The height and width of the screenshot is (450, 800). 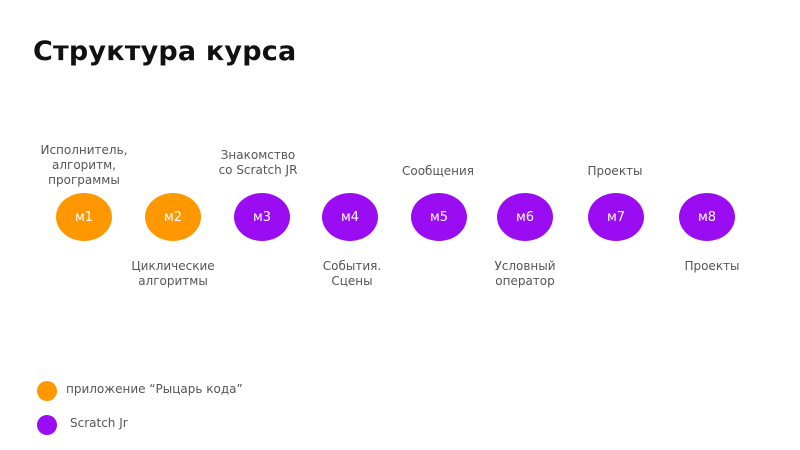 I want to click on module-m5-description: Сообщения, so click(x=437, y=171).